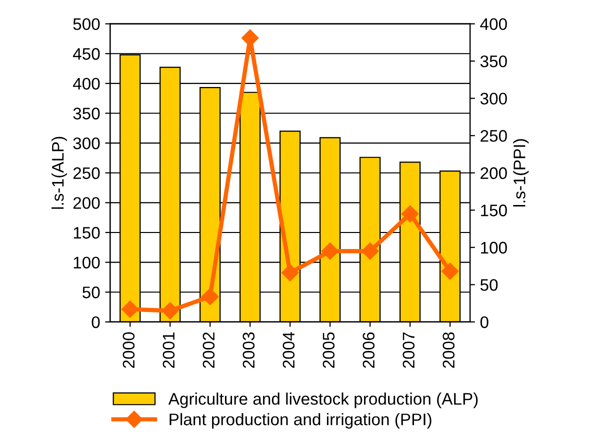  I want to click on y-tick-label: 200, so click(86, 203).